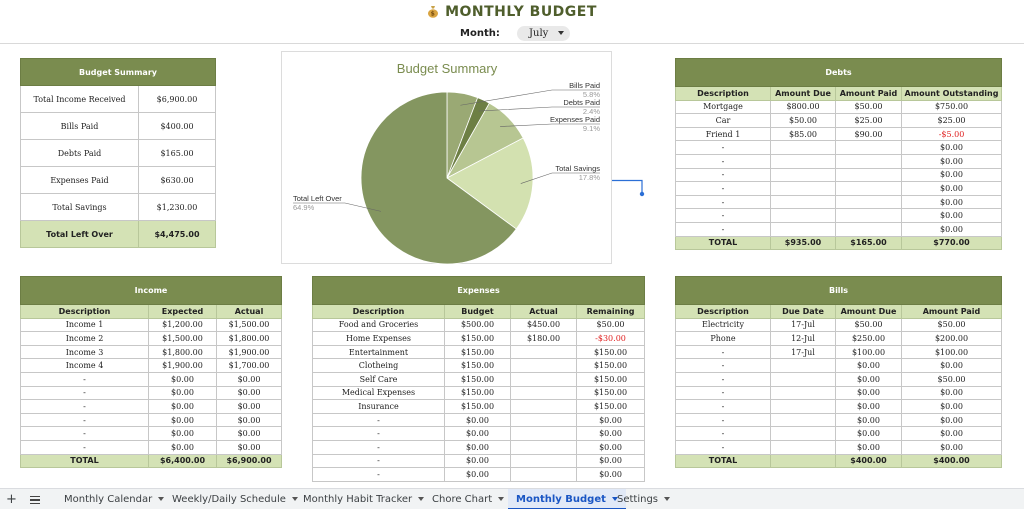 The width and height of the screenshot is (1024, 509). I want to click on debts-cell: -$5.00, so click(951, 134).